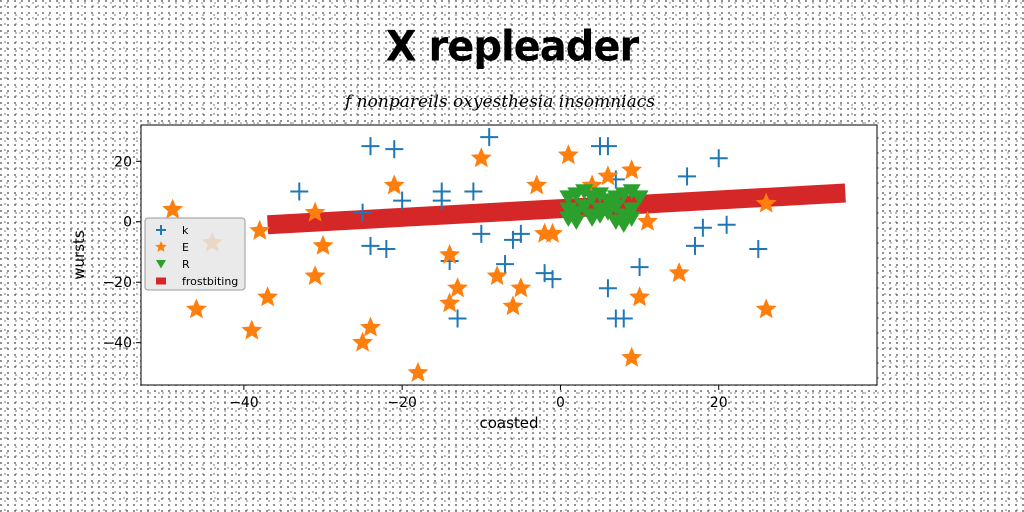  Describe the element at coordinates (186, 264) in the screenshot. I see `legend-label: R` at that location.